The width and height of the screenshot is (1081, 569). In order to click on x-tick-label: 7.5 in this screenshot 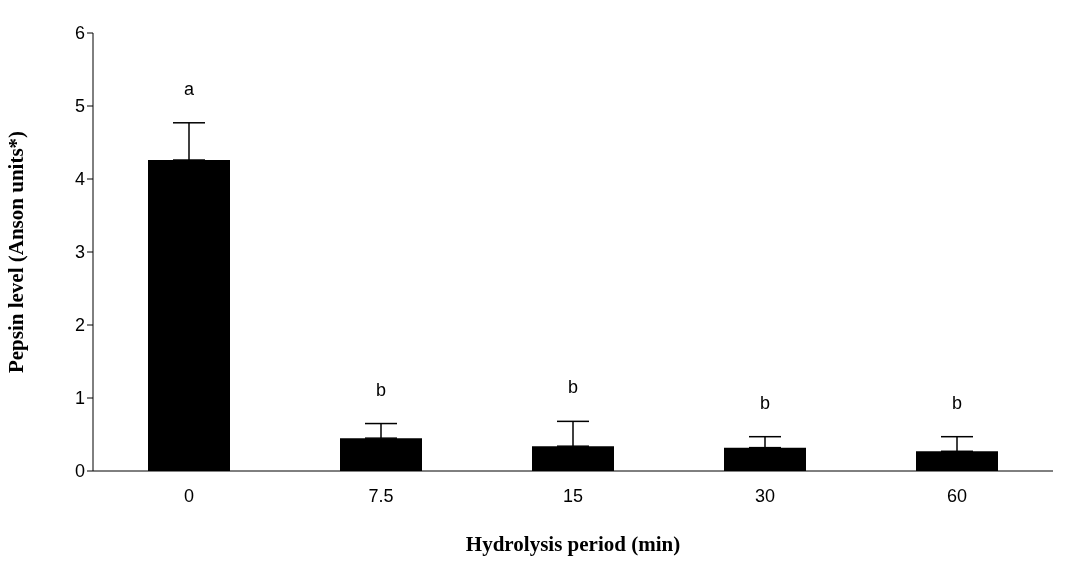, I will do `click(381, 495)`.